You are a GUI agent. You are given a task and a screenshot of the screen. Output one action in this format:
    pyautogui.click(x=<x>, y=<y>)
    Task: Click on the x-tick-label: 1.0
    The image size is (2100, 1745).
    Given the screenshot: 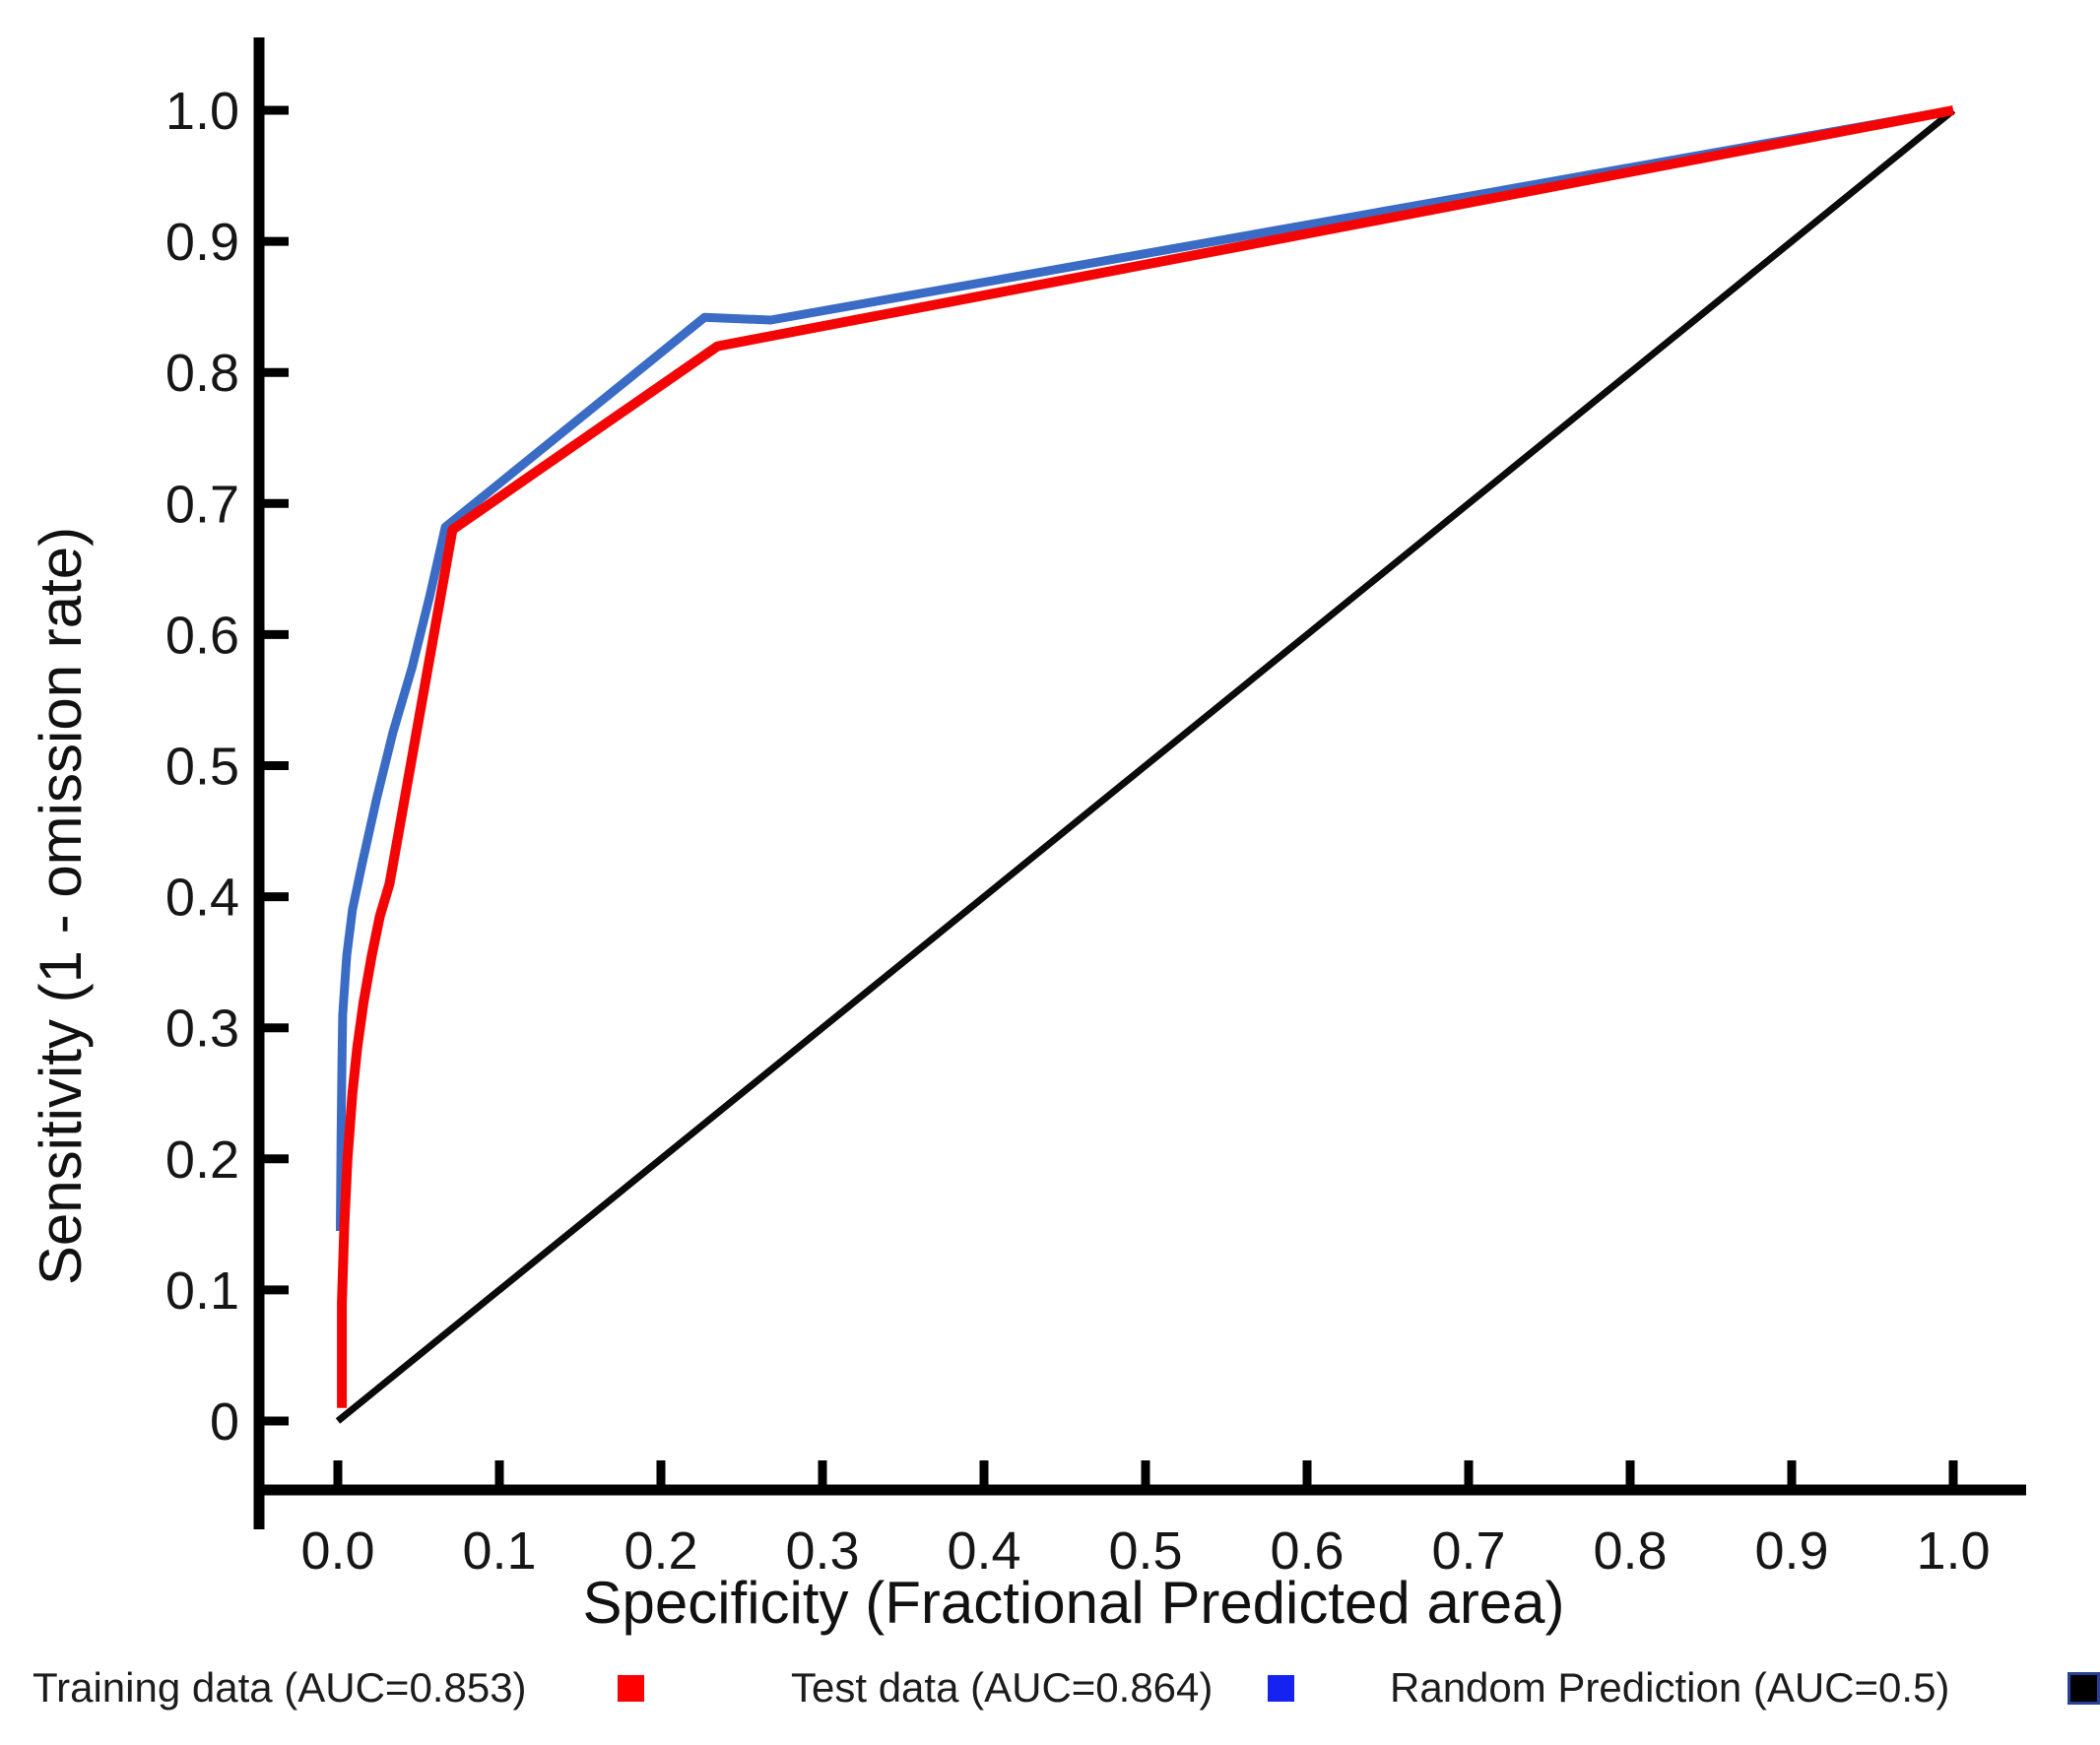 What is the action you would take?
    pyautogui.click(x=1953, y=1551)
    